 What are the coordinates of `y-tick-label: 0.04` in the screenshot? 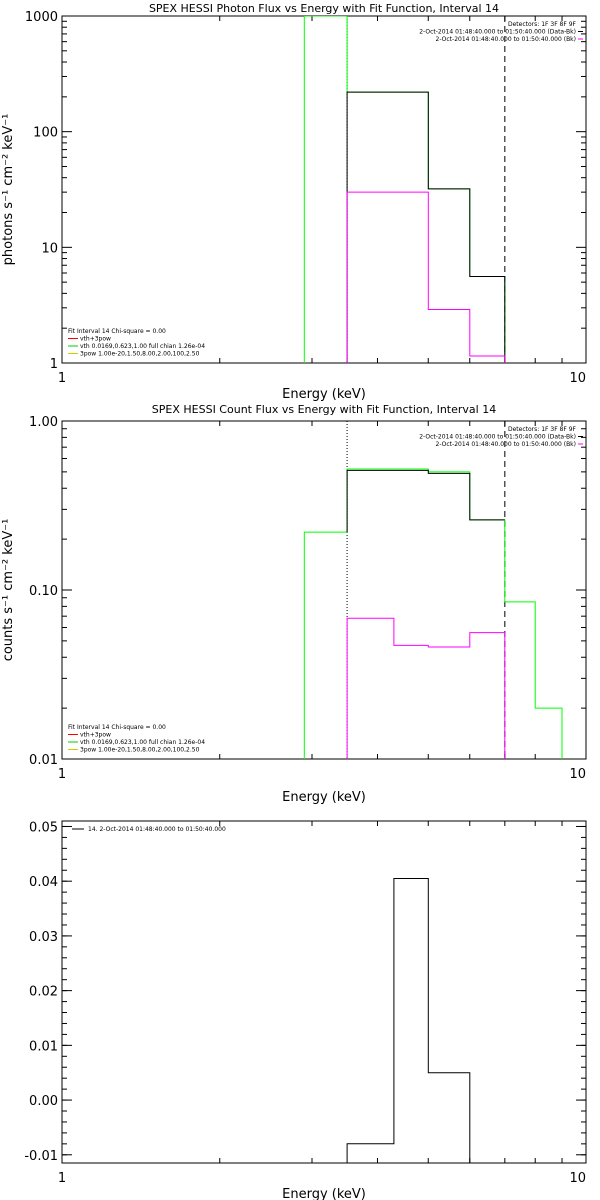 It's located at (43, 882).